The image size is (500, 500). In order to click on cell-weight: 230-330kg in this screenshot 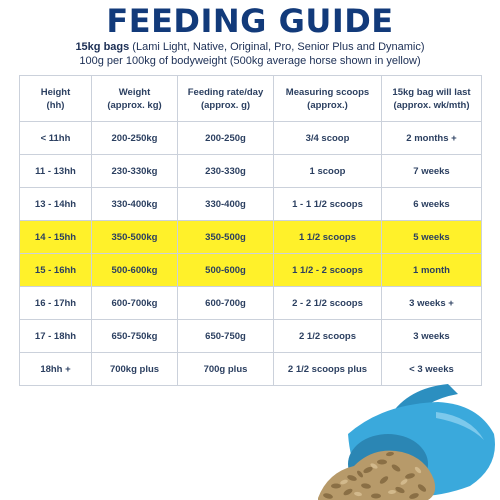, I will do `click(134, 171)`.